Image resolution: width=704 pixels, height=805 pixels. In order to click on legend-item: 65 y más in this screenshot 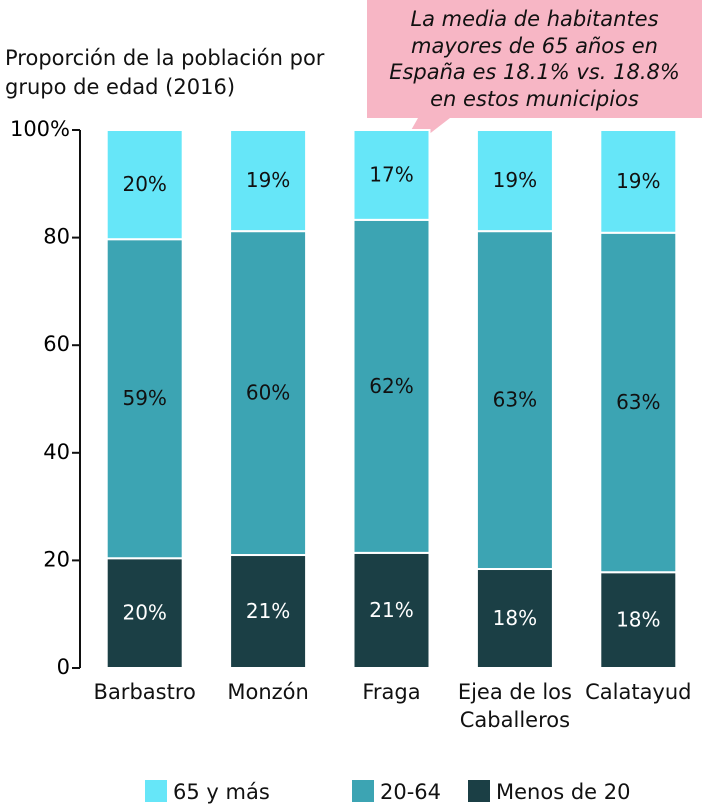, I will do `click(207, 791)`.